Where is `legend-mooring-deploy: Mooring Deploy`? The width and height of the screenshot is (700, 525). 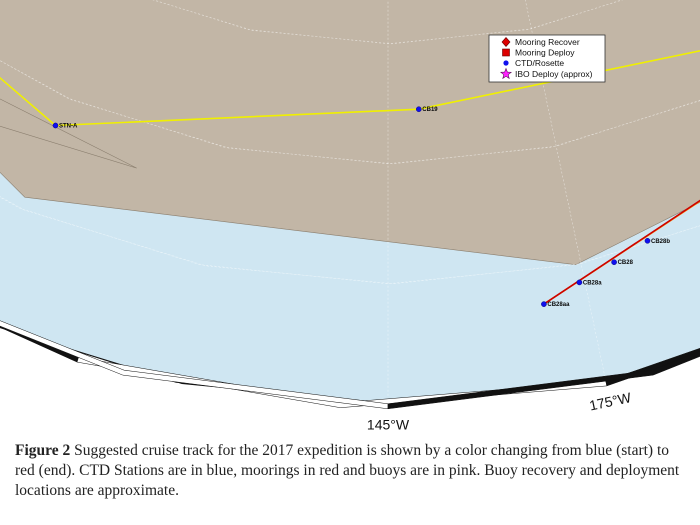 legend-mooring-deploy: Mooring Deploy is located at coordinates (545, 53).